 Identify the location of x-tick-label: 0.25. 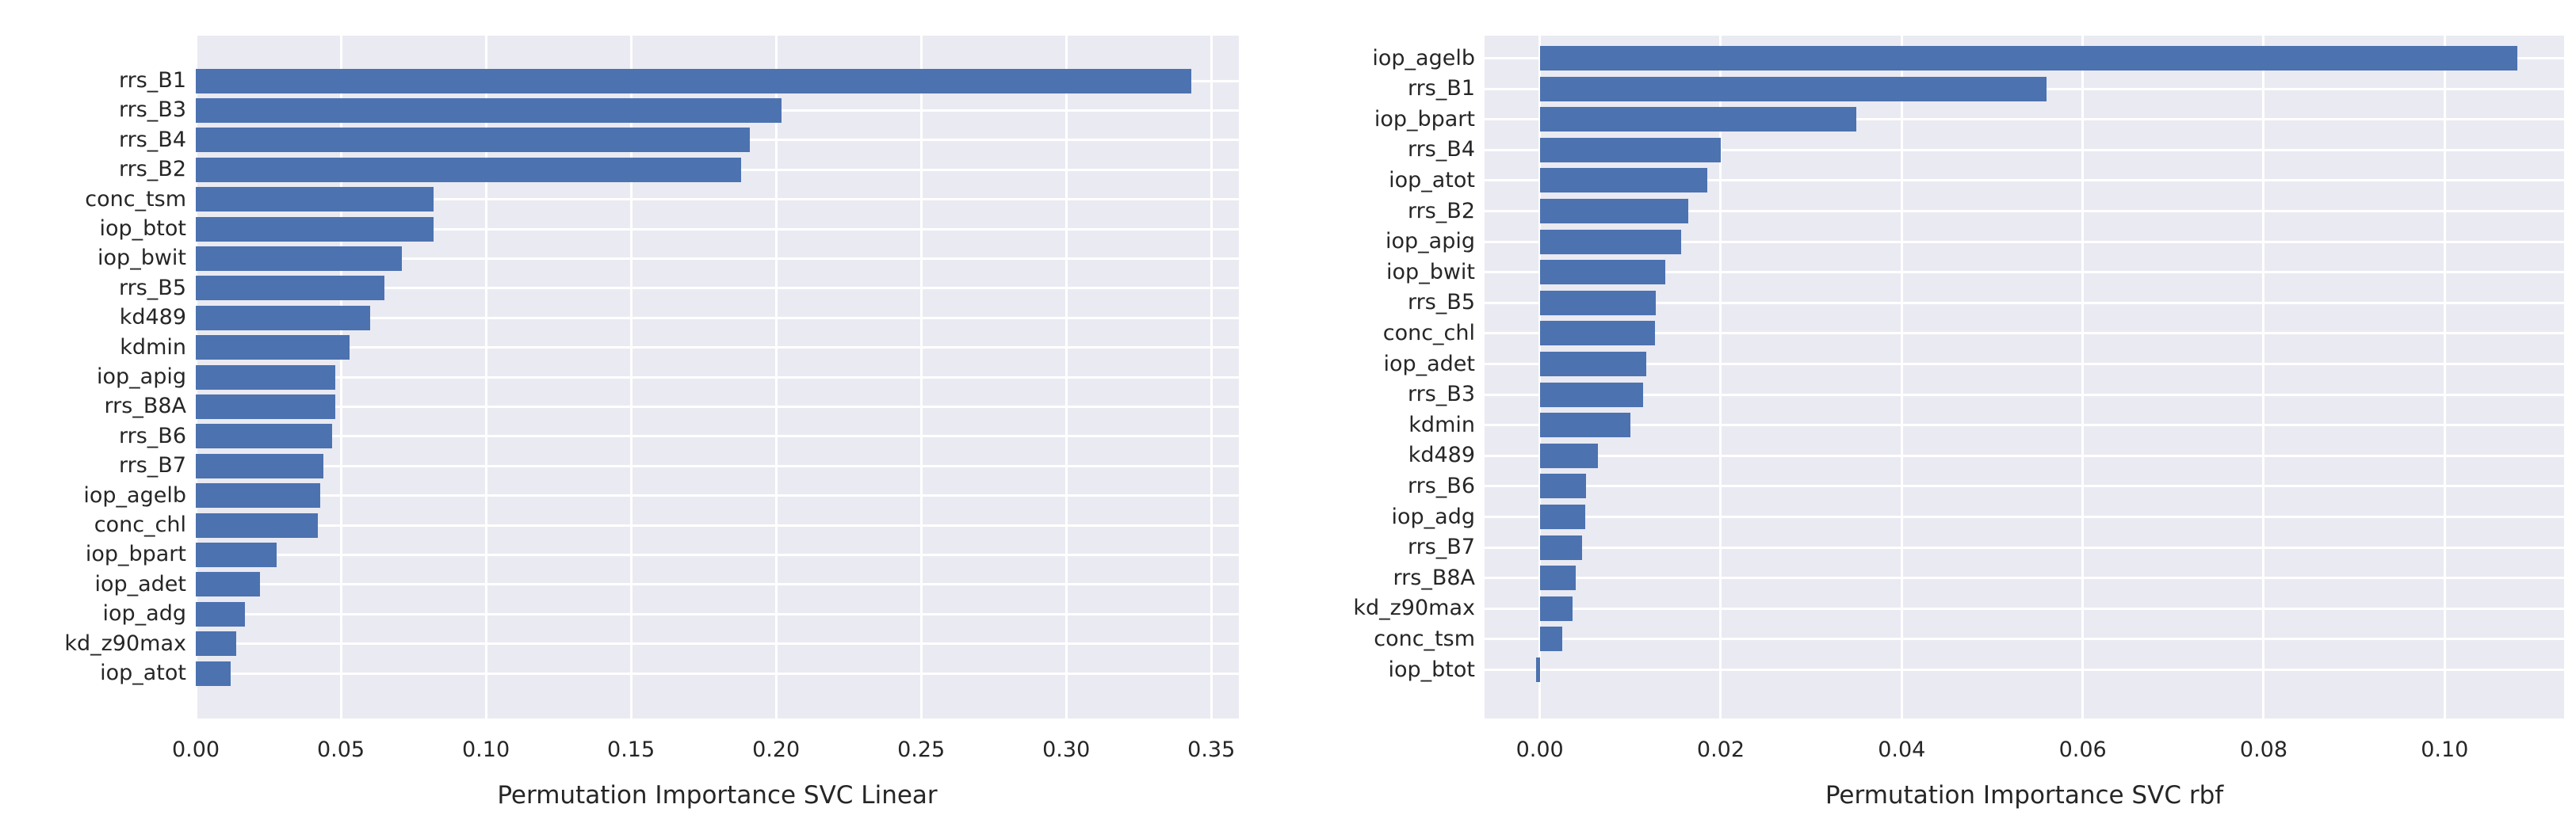
(921, 749).